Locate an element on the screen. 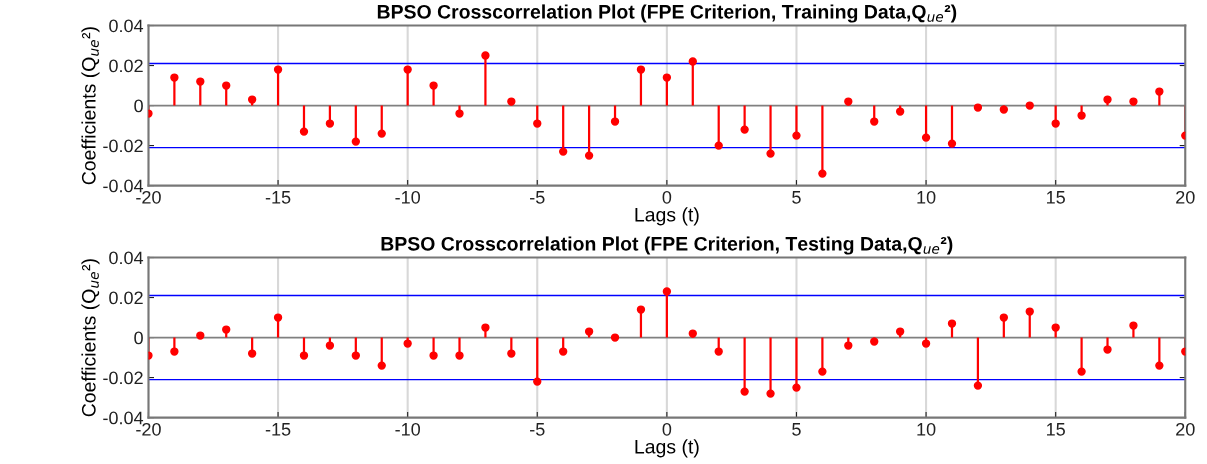  chart-title: BPSO Crosscorrelation Plot (FPE Criterion, Training Data,Q$_{ue}$²) is located at coordinates (667, 13).